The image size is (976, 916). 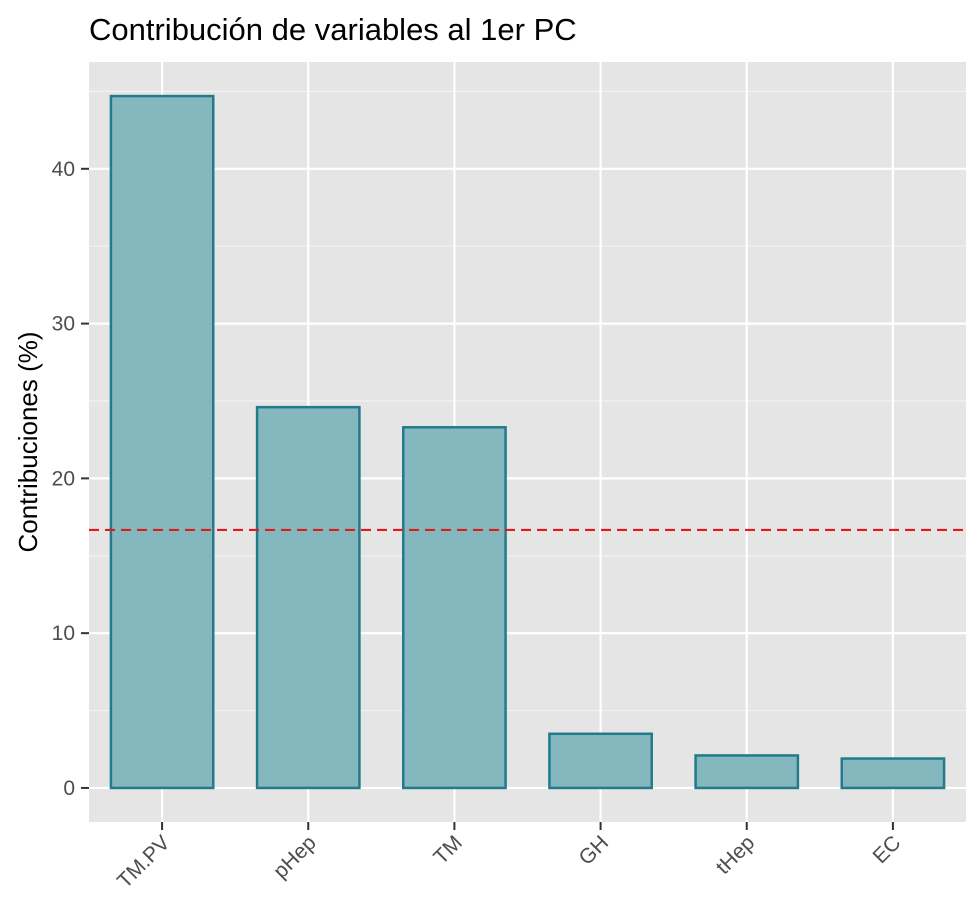 I want to click on bar-phep, so click(x=308, y=597).